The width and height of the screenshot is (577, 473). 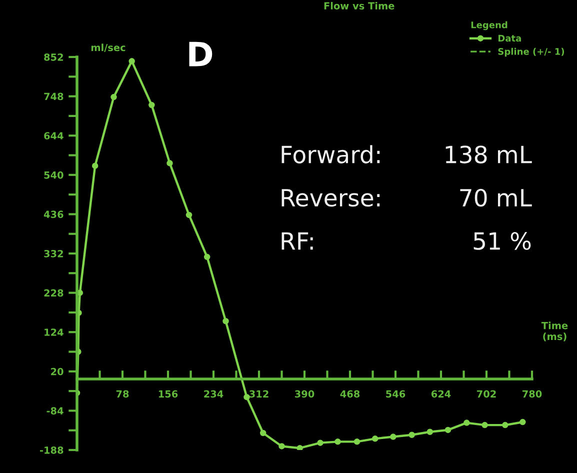 What do you see at coordinates (304, 394) in the screenshot?
I see `x-tick-label: 390` at bounding box center [304, 394].